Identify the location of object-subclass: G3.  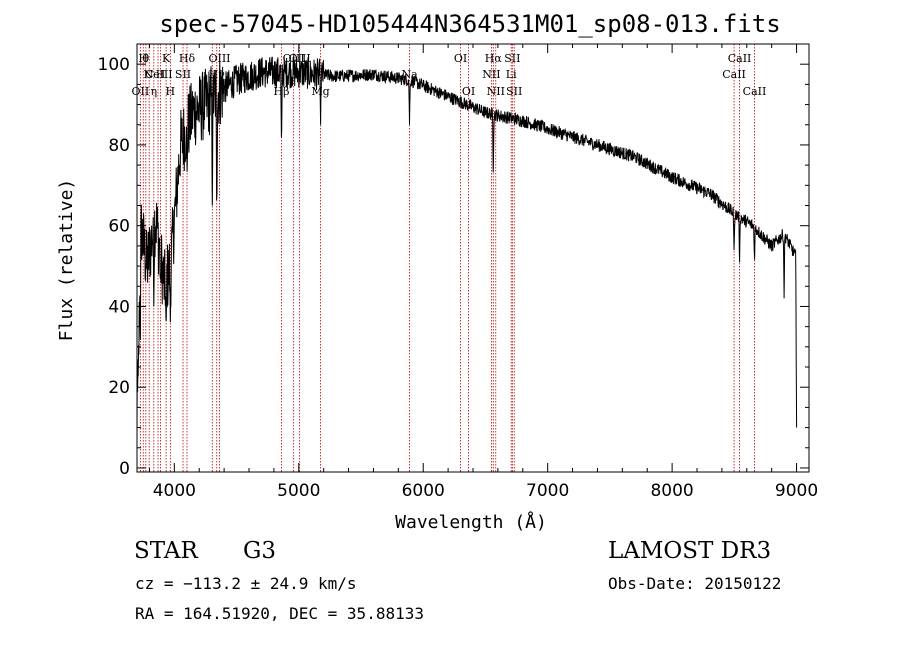
(260, 551).